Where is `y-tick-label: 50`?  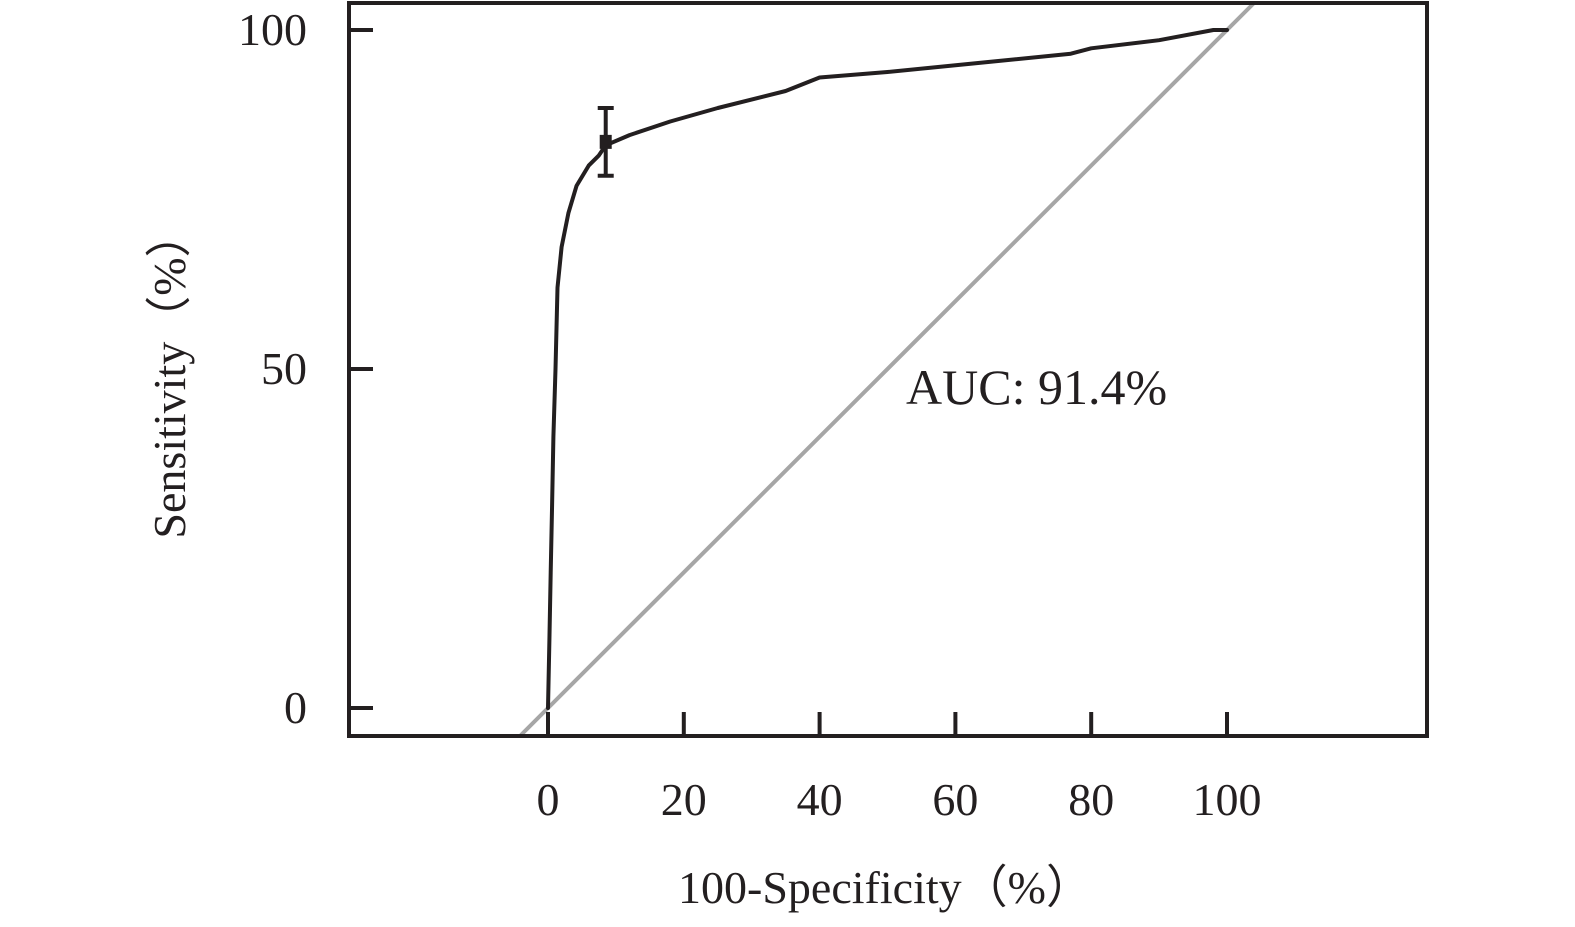 y-tick-label: 50 is located at coordinates (284, 368).